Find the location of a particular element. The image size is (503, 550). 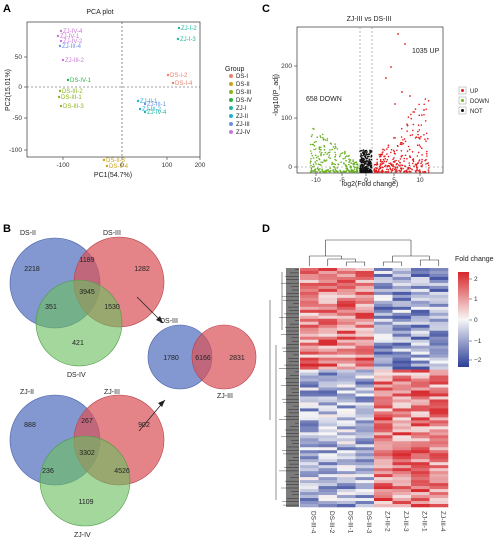

pca-sample-label: DS-IV-1 is located at coordinates (81, 81).